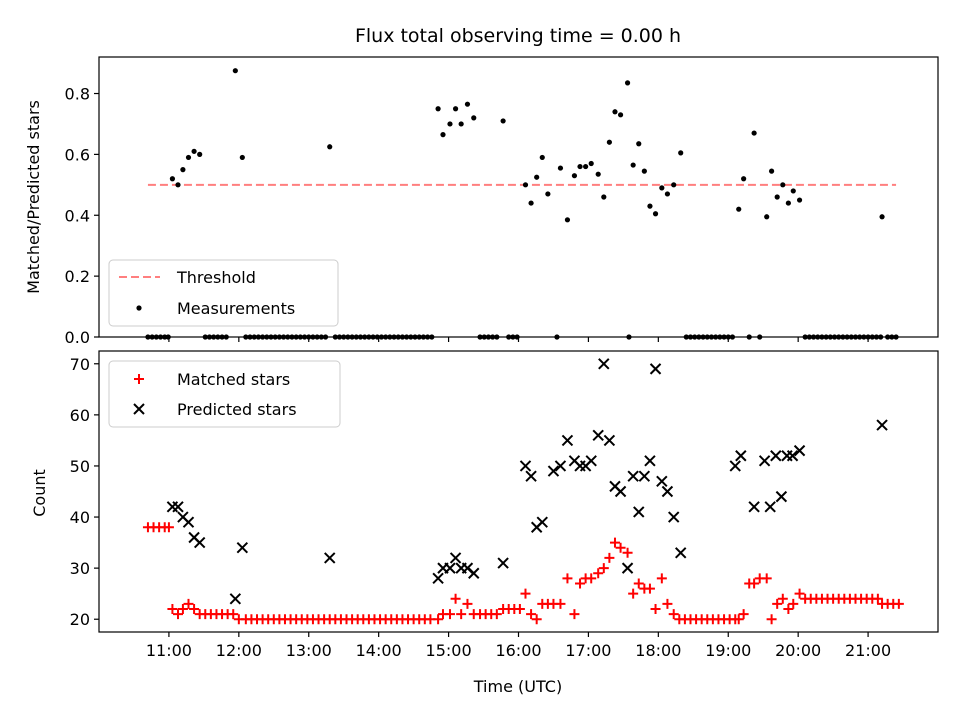 The height and width of the screenshot is (720, 960). I want to click on legend-predicted-swatch, so click(139, 409).